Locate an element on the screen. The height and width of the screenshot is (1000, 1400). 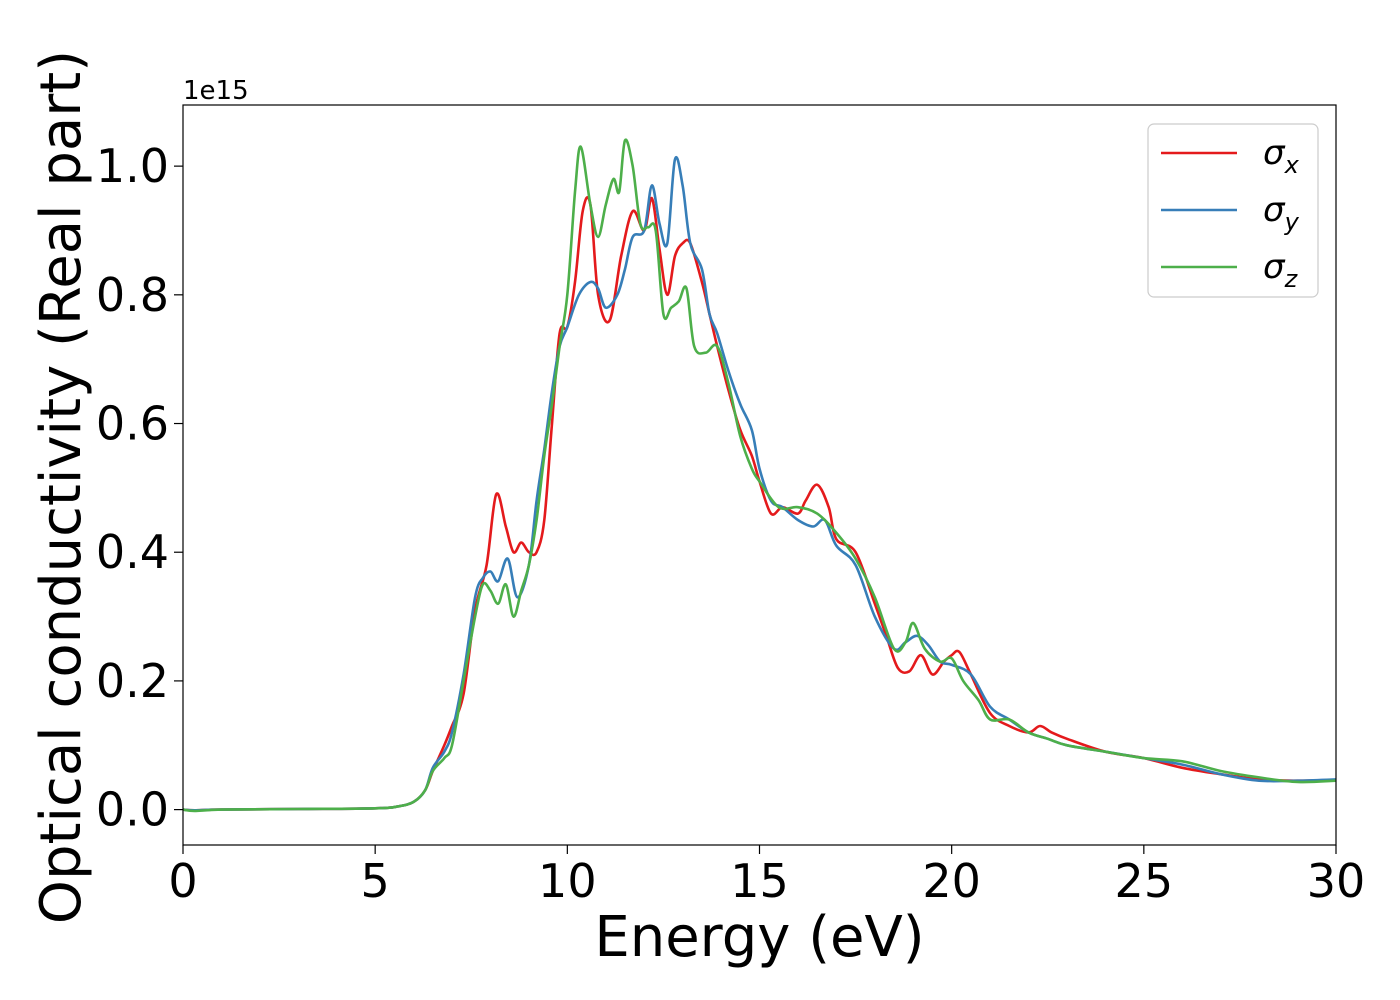
x-axis: 0 5 10 15 20 25 30 is located at coordinates (766, 876).